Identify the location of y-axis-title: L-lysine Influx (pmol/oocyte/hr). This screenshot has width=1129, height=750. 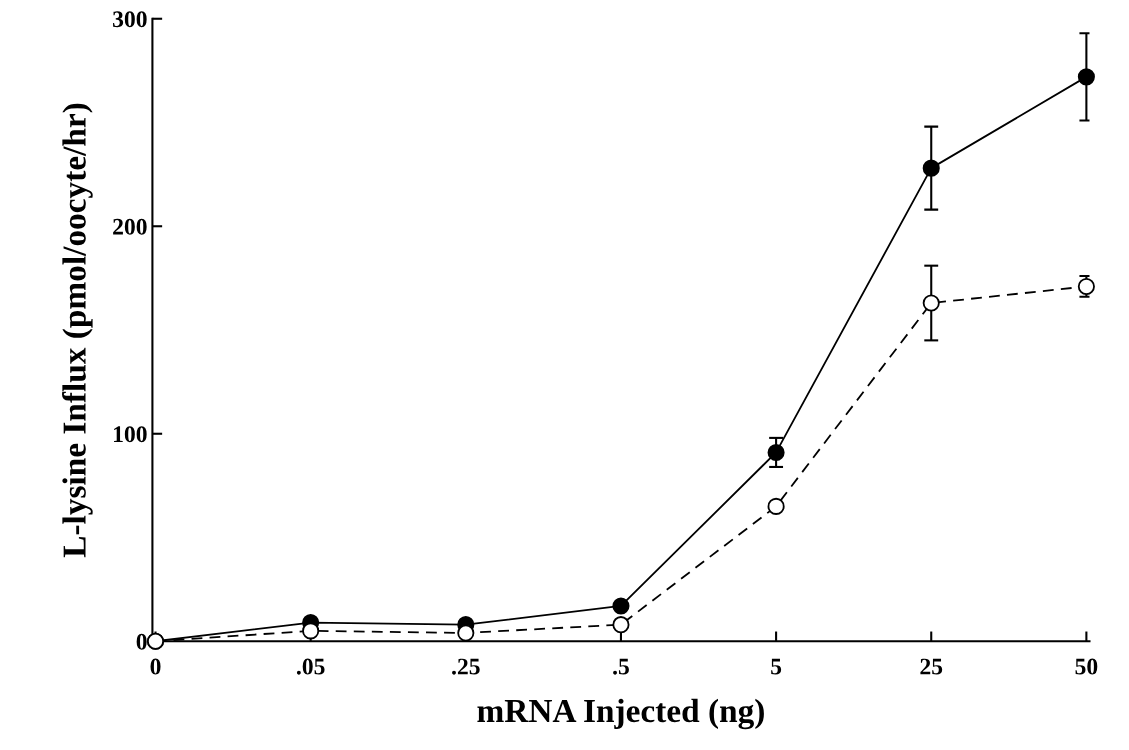
(77, 330).